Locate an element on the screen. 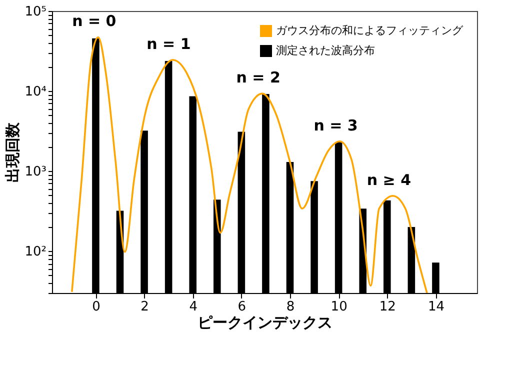  x-tick-label: 2 is located at coordinates (144, 307).